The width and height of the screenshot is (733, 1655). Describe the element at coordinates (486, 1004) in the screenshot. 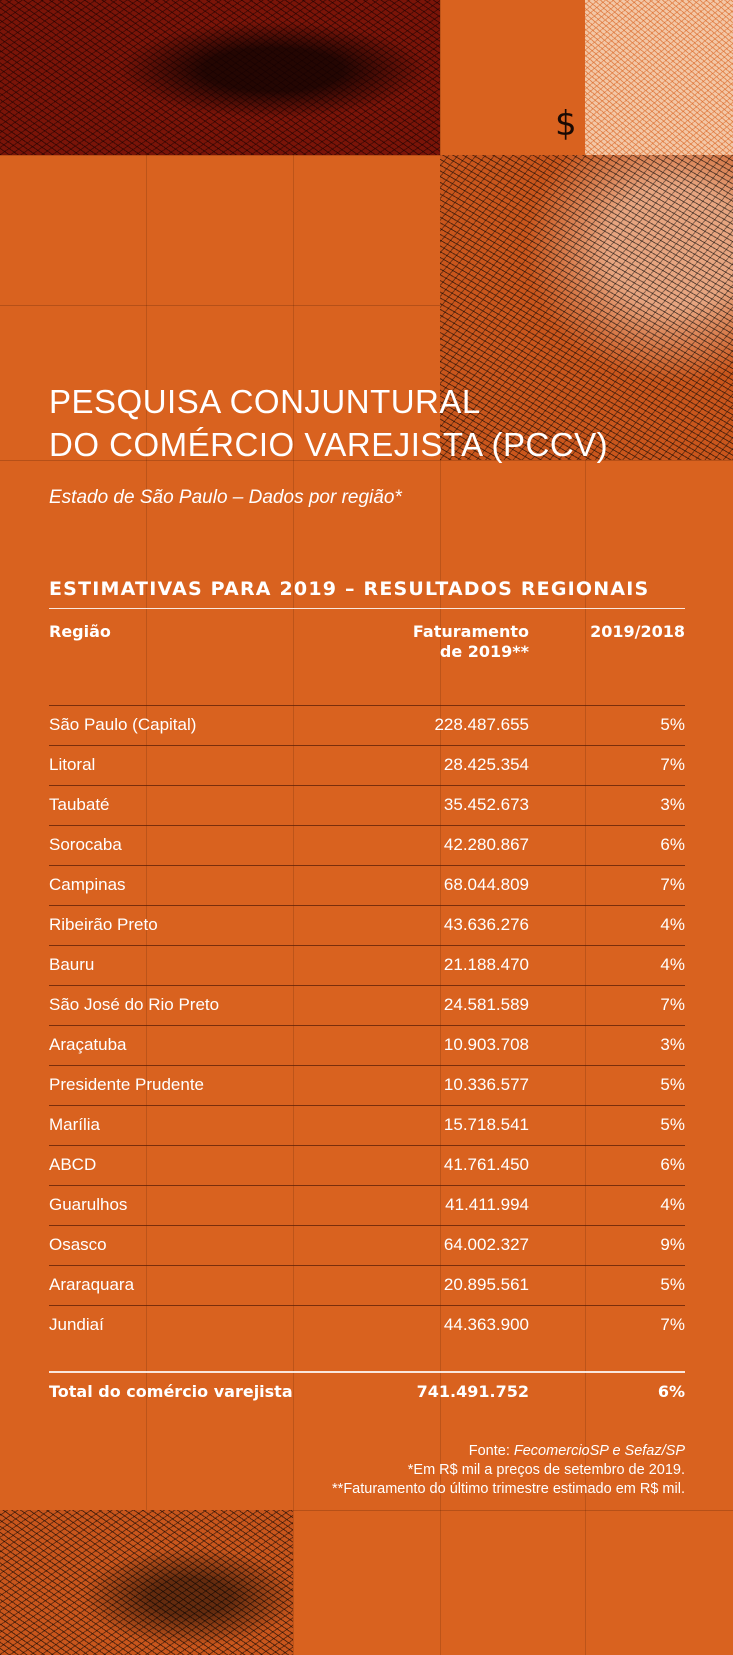

I see `cell-revenue: 24.581.589` at that location.